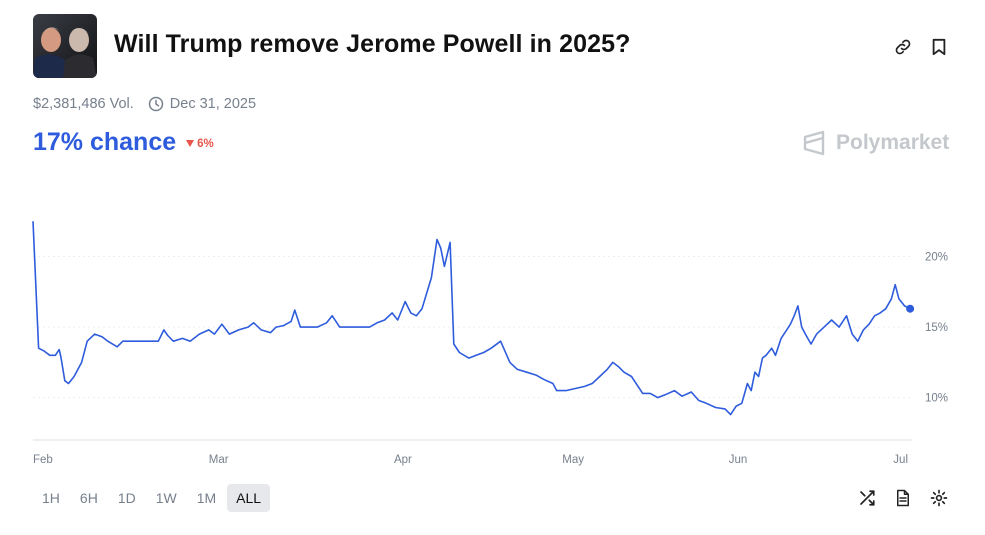 This screenshot has height=535, width=985. Describe the element at coordinates (903, 498) in the screenshot. I see `document-icon` at that location.